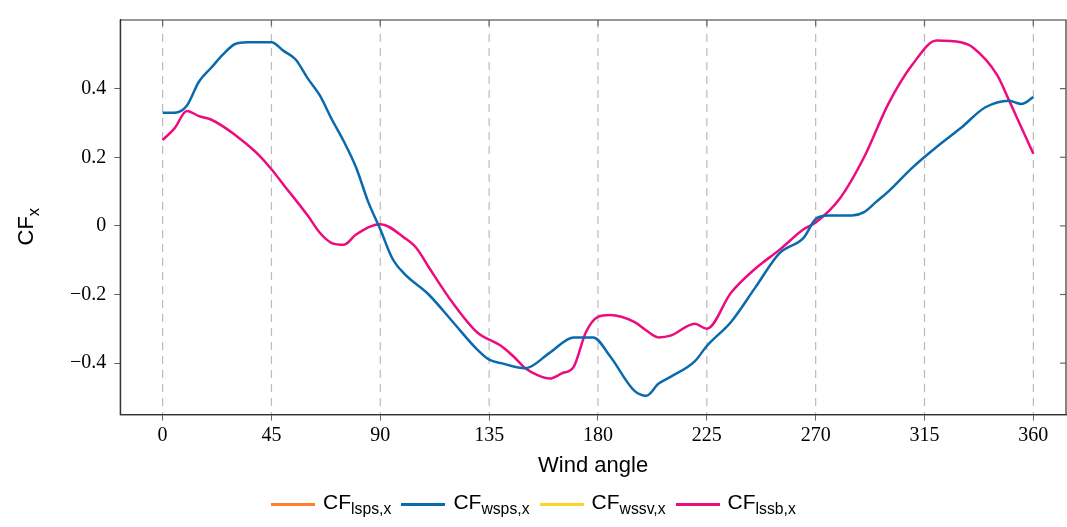 The height and width of the screenshot is (527, 1067). What do you see at coordinates (489, 433) in the screenshot?
I see `x-tick-label: 135` at bounding box center [489, 433].